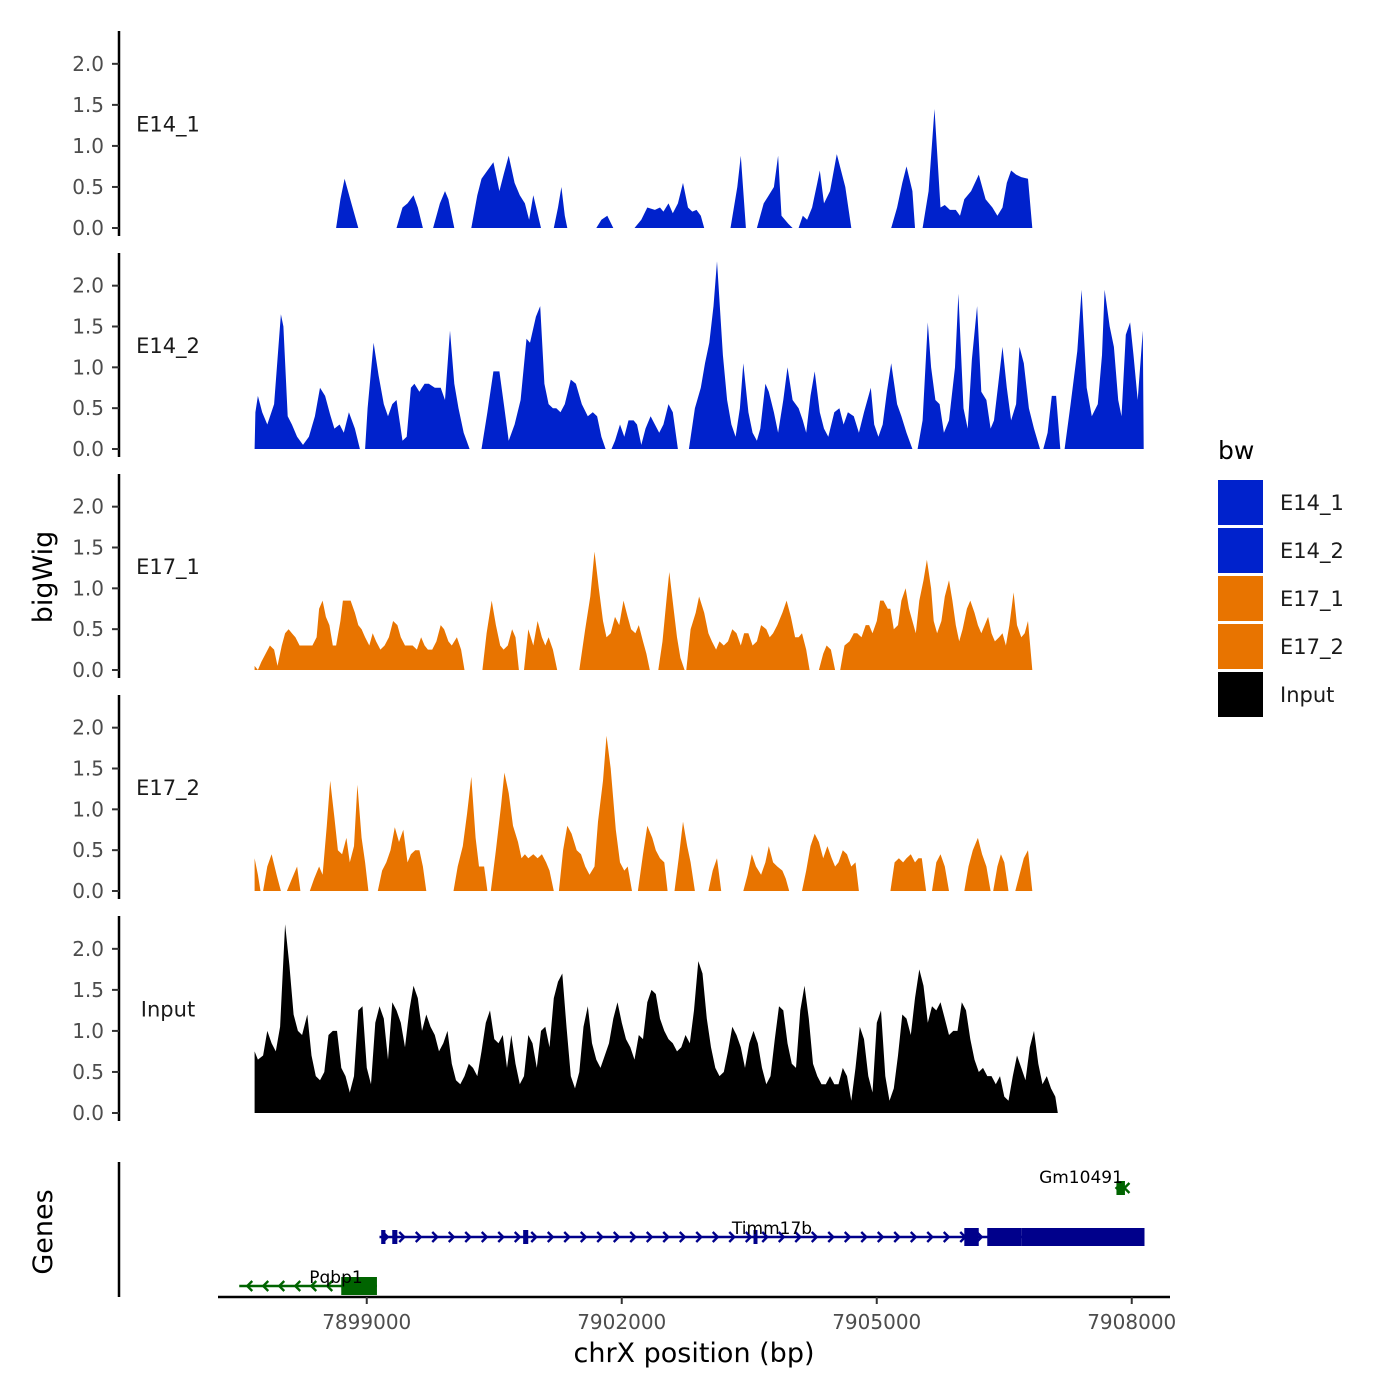 This screenshot has width=1400, height=1400. I want to click on y-tick-label-E17_2-3: 1.5, so click(88, 769).